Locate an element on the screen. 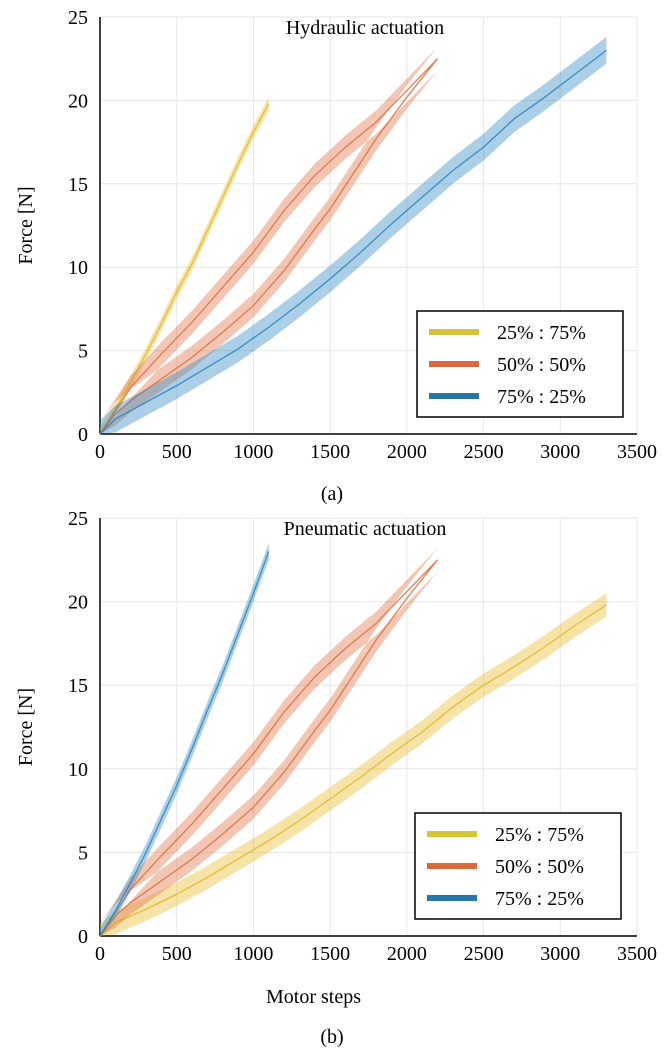  series-band is located at coordinates (184, 266).